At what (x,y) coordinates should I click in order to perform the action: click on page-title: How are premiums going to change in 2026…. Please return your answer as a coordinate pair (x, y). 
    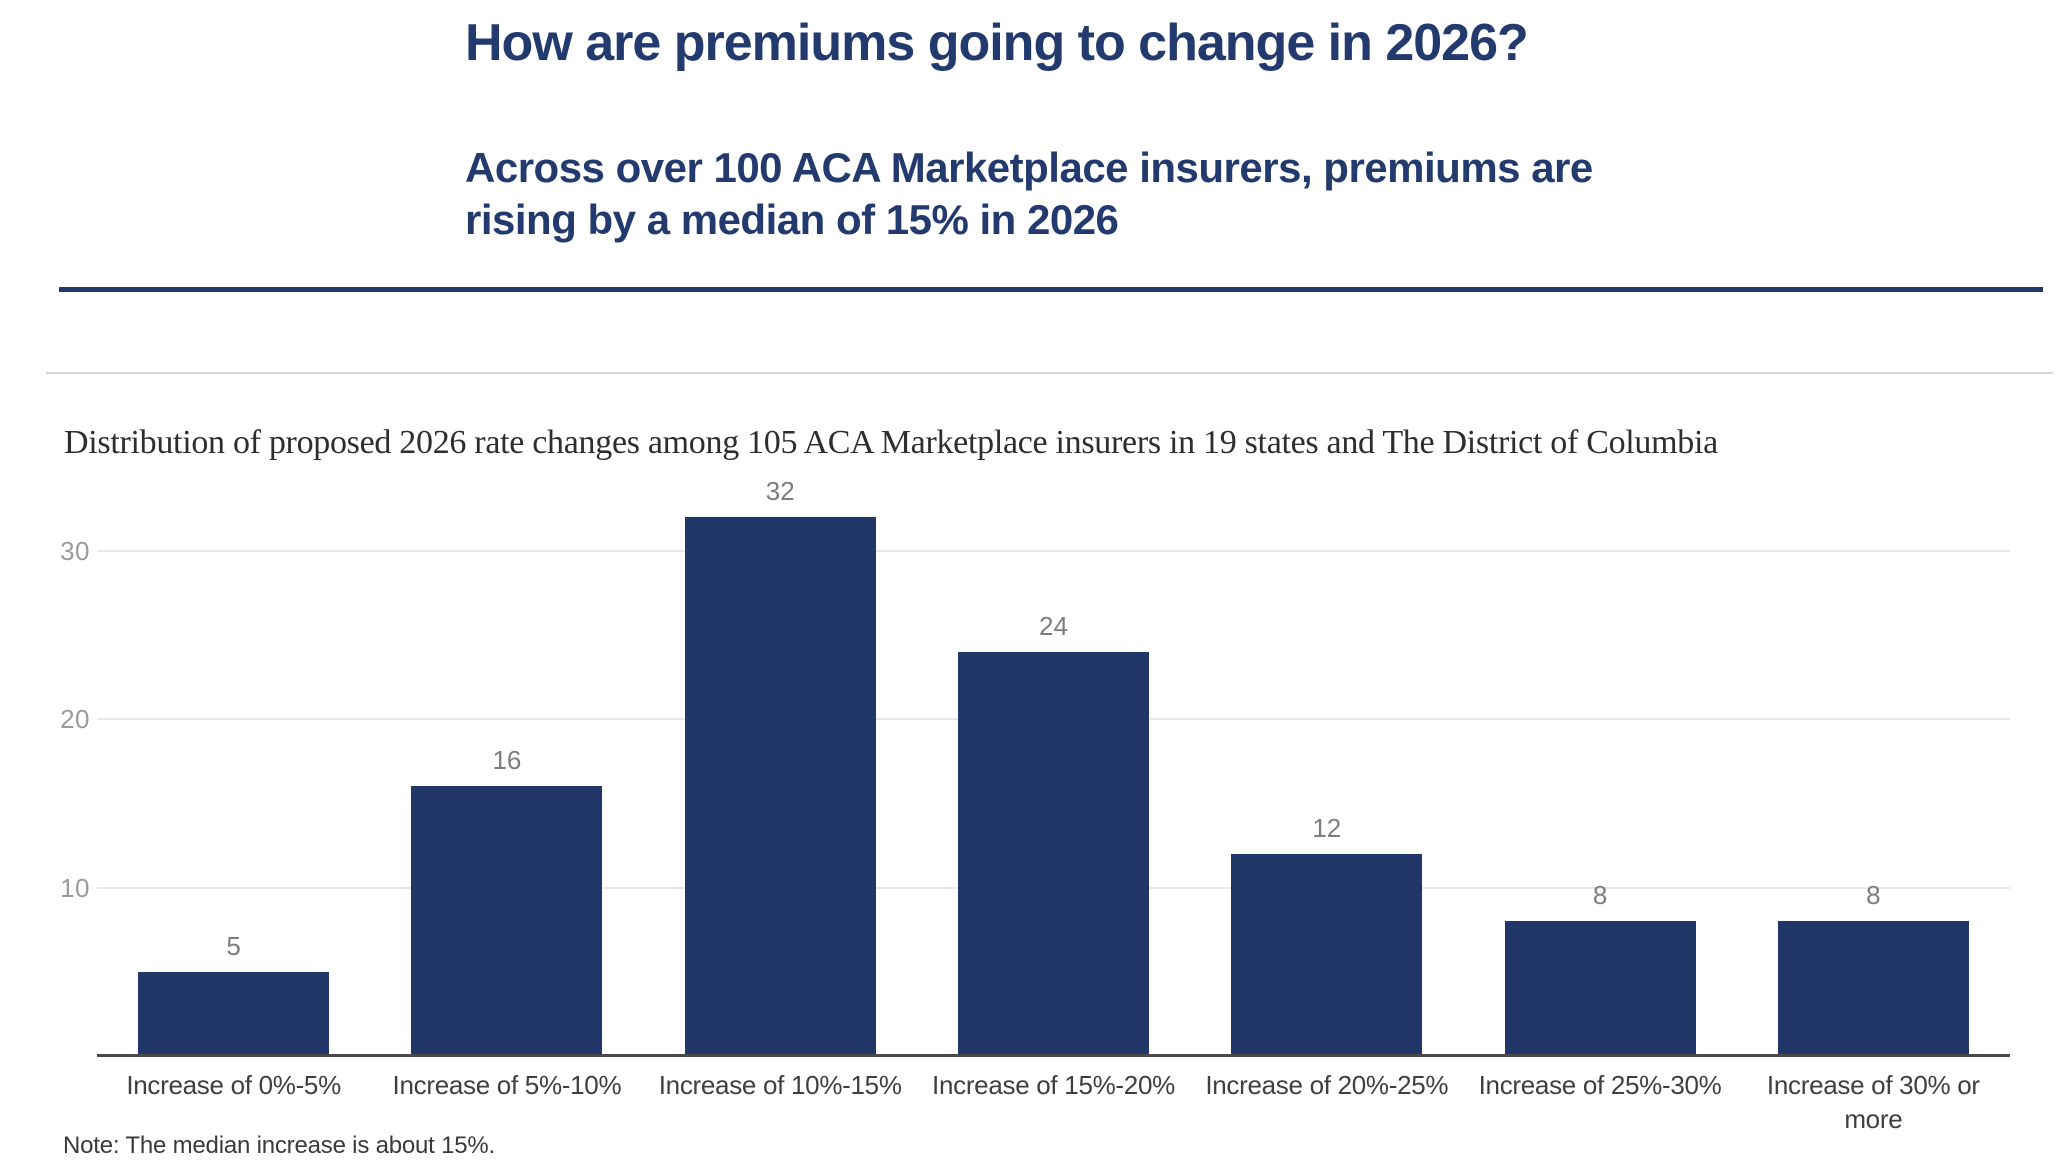
    Looking at the image, I should click on (997, 43).